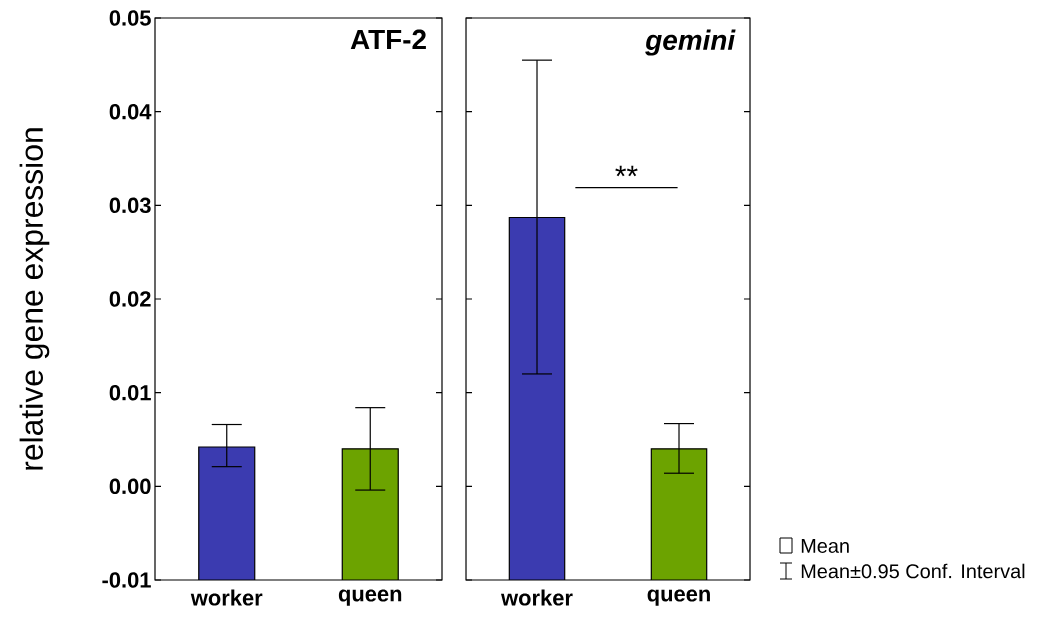 The height and width of the screenshot is (624, 1054). I want to click on y-tick-label: 0.05, so click(130, 18).